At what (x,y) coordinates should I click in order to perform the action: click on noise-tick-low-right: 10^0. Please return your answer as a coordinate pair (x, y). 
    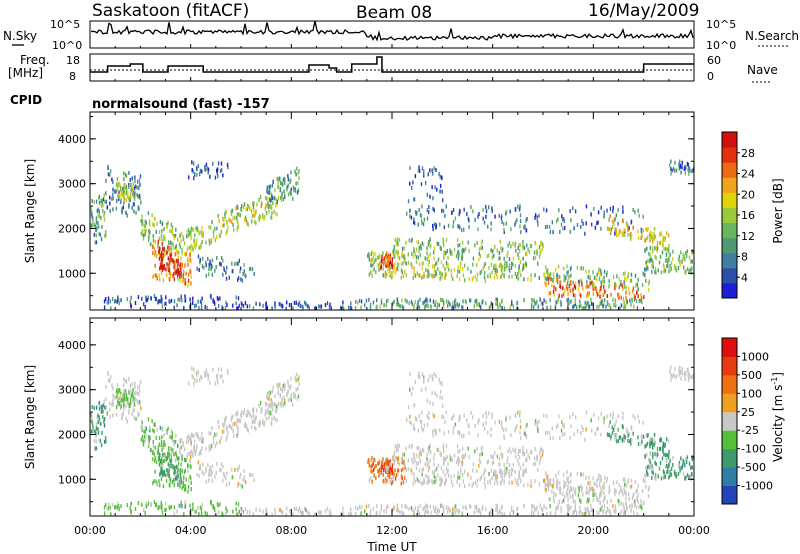
    Looking at the image, I should click on (721, 45).